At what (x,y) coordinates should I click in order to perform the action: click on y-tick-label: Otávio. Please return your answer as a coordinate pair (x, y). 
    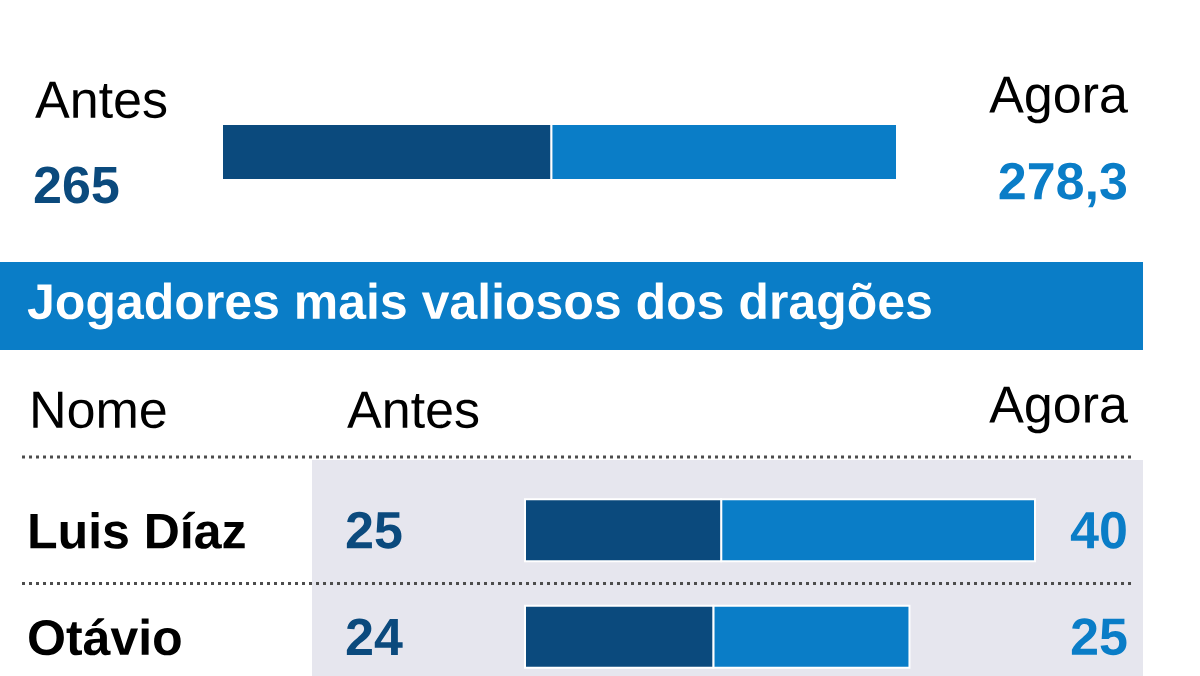
    Looking at the image, I should click on (105, 637).